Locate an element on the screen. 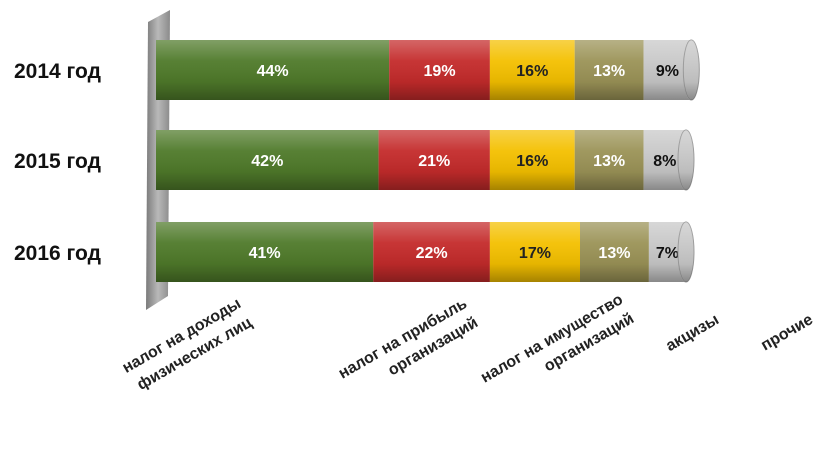  data-label: 19% is located at coordinates (440, 71).